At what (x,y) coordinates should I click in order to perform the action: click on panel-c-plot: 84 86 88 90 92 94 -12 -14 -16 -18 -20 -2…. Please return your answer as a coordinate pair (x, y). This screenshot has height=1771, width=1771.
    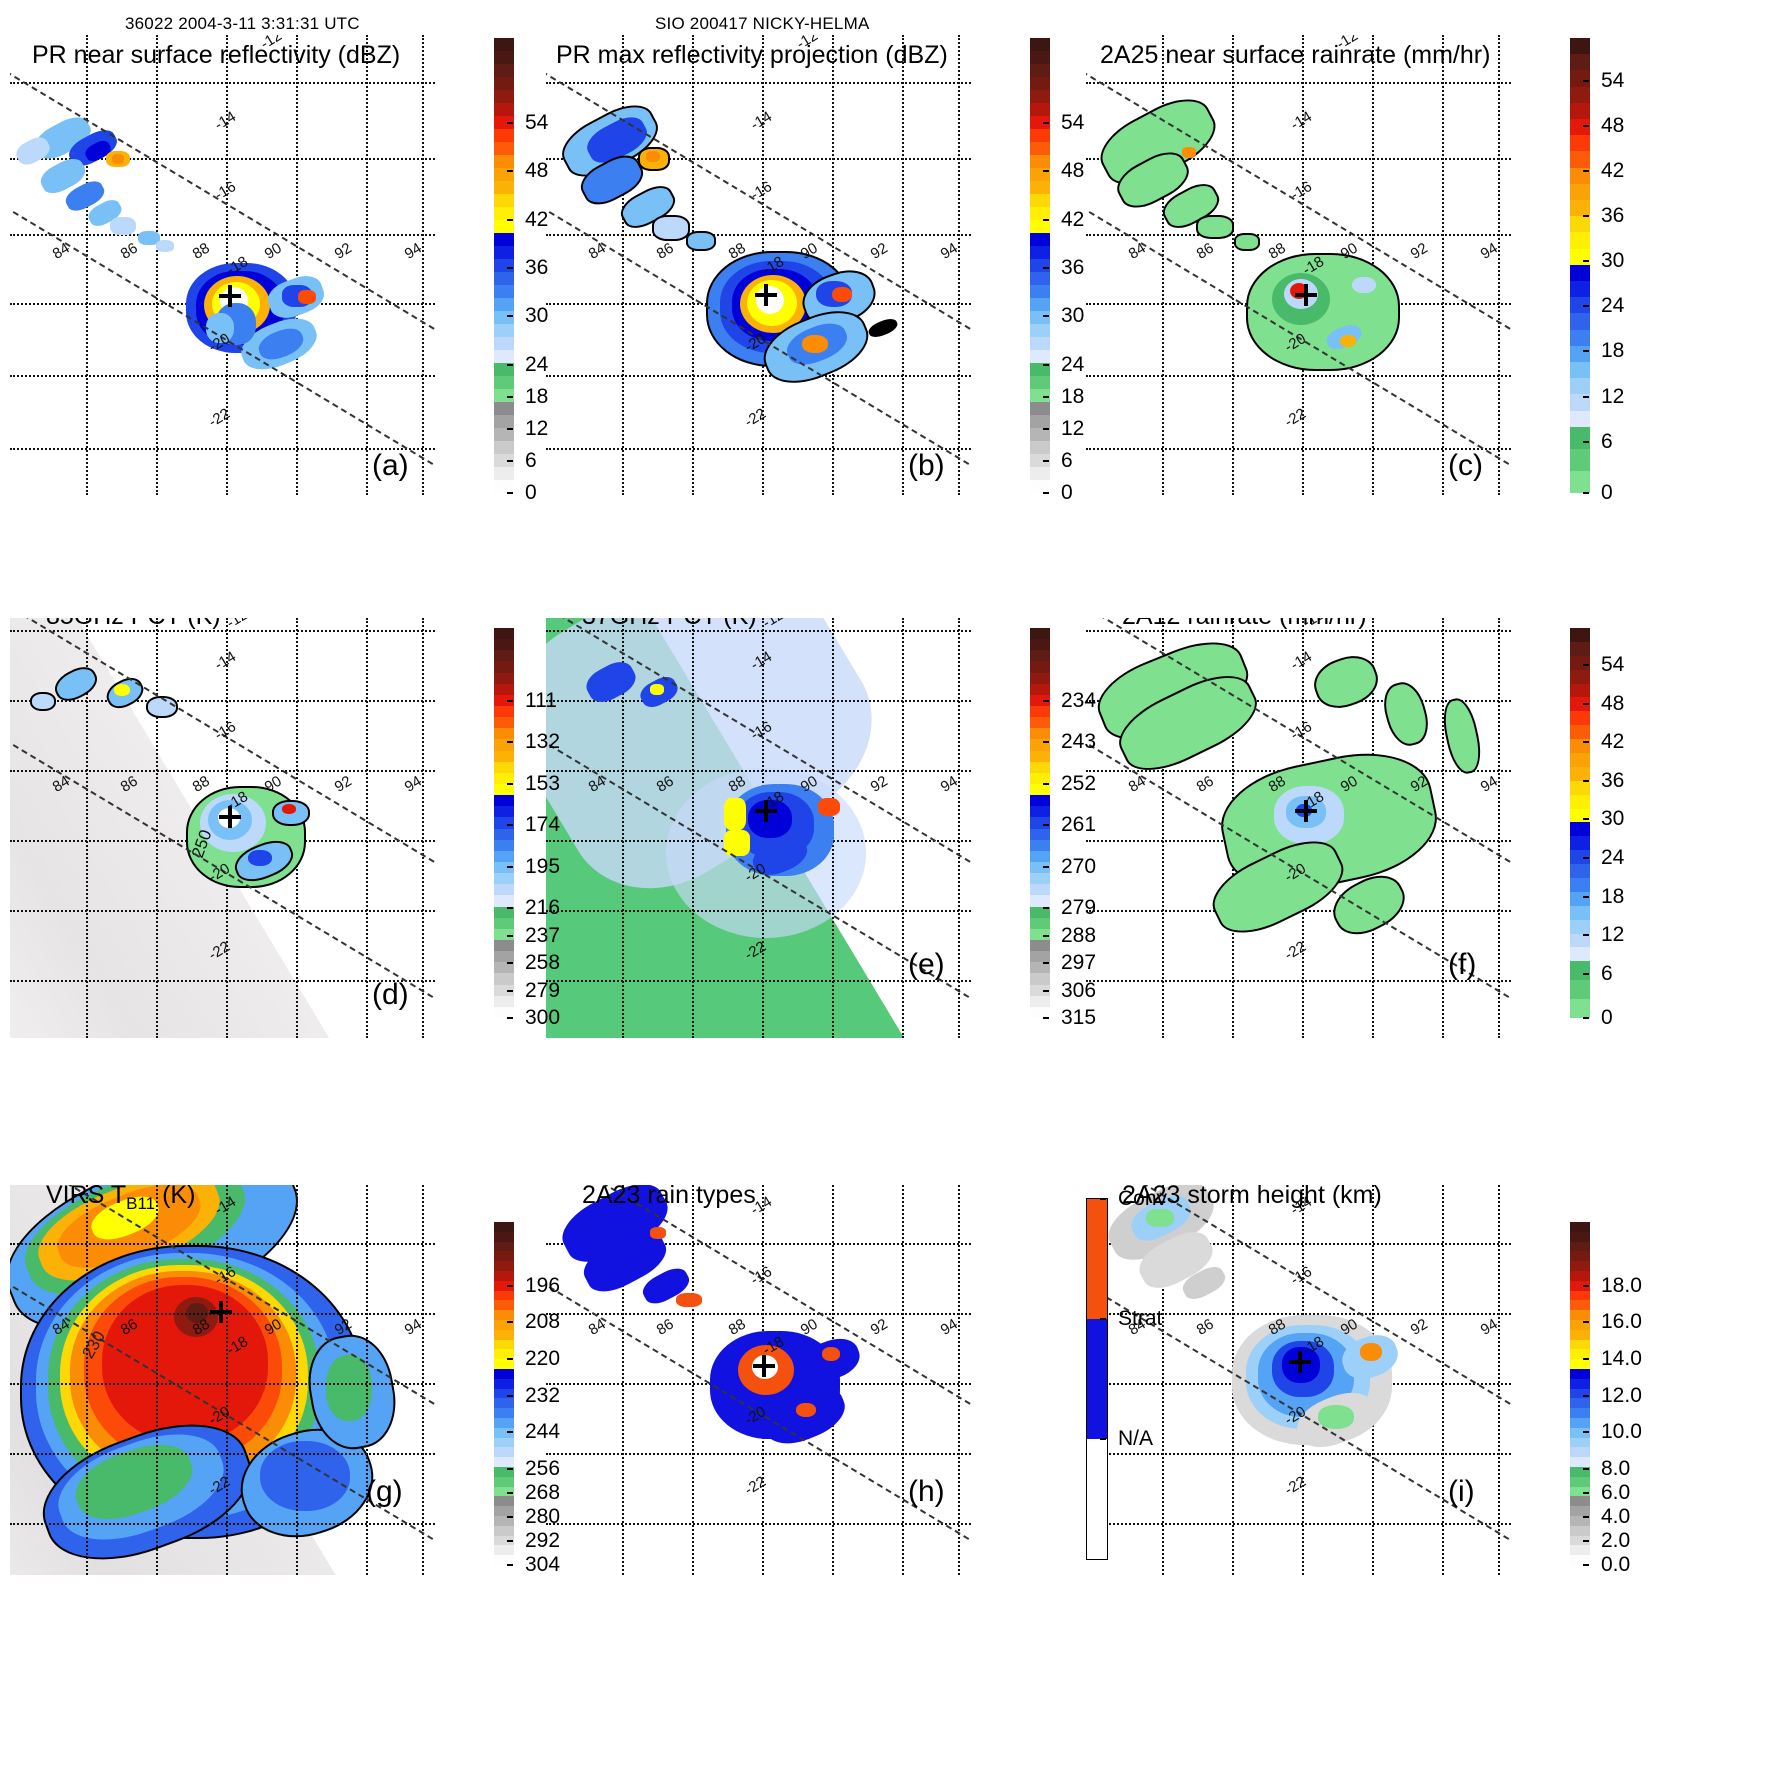
    Looking at the image, I should click on (1298, 265).